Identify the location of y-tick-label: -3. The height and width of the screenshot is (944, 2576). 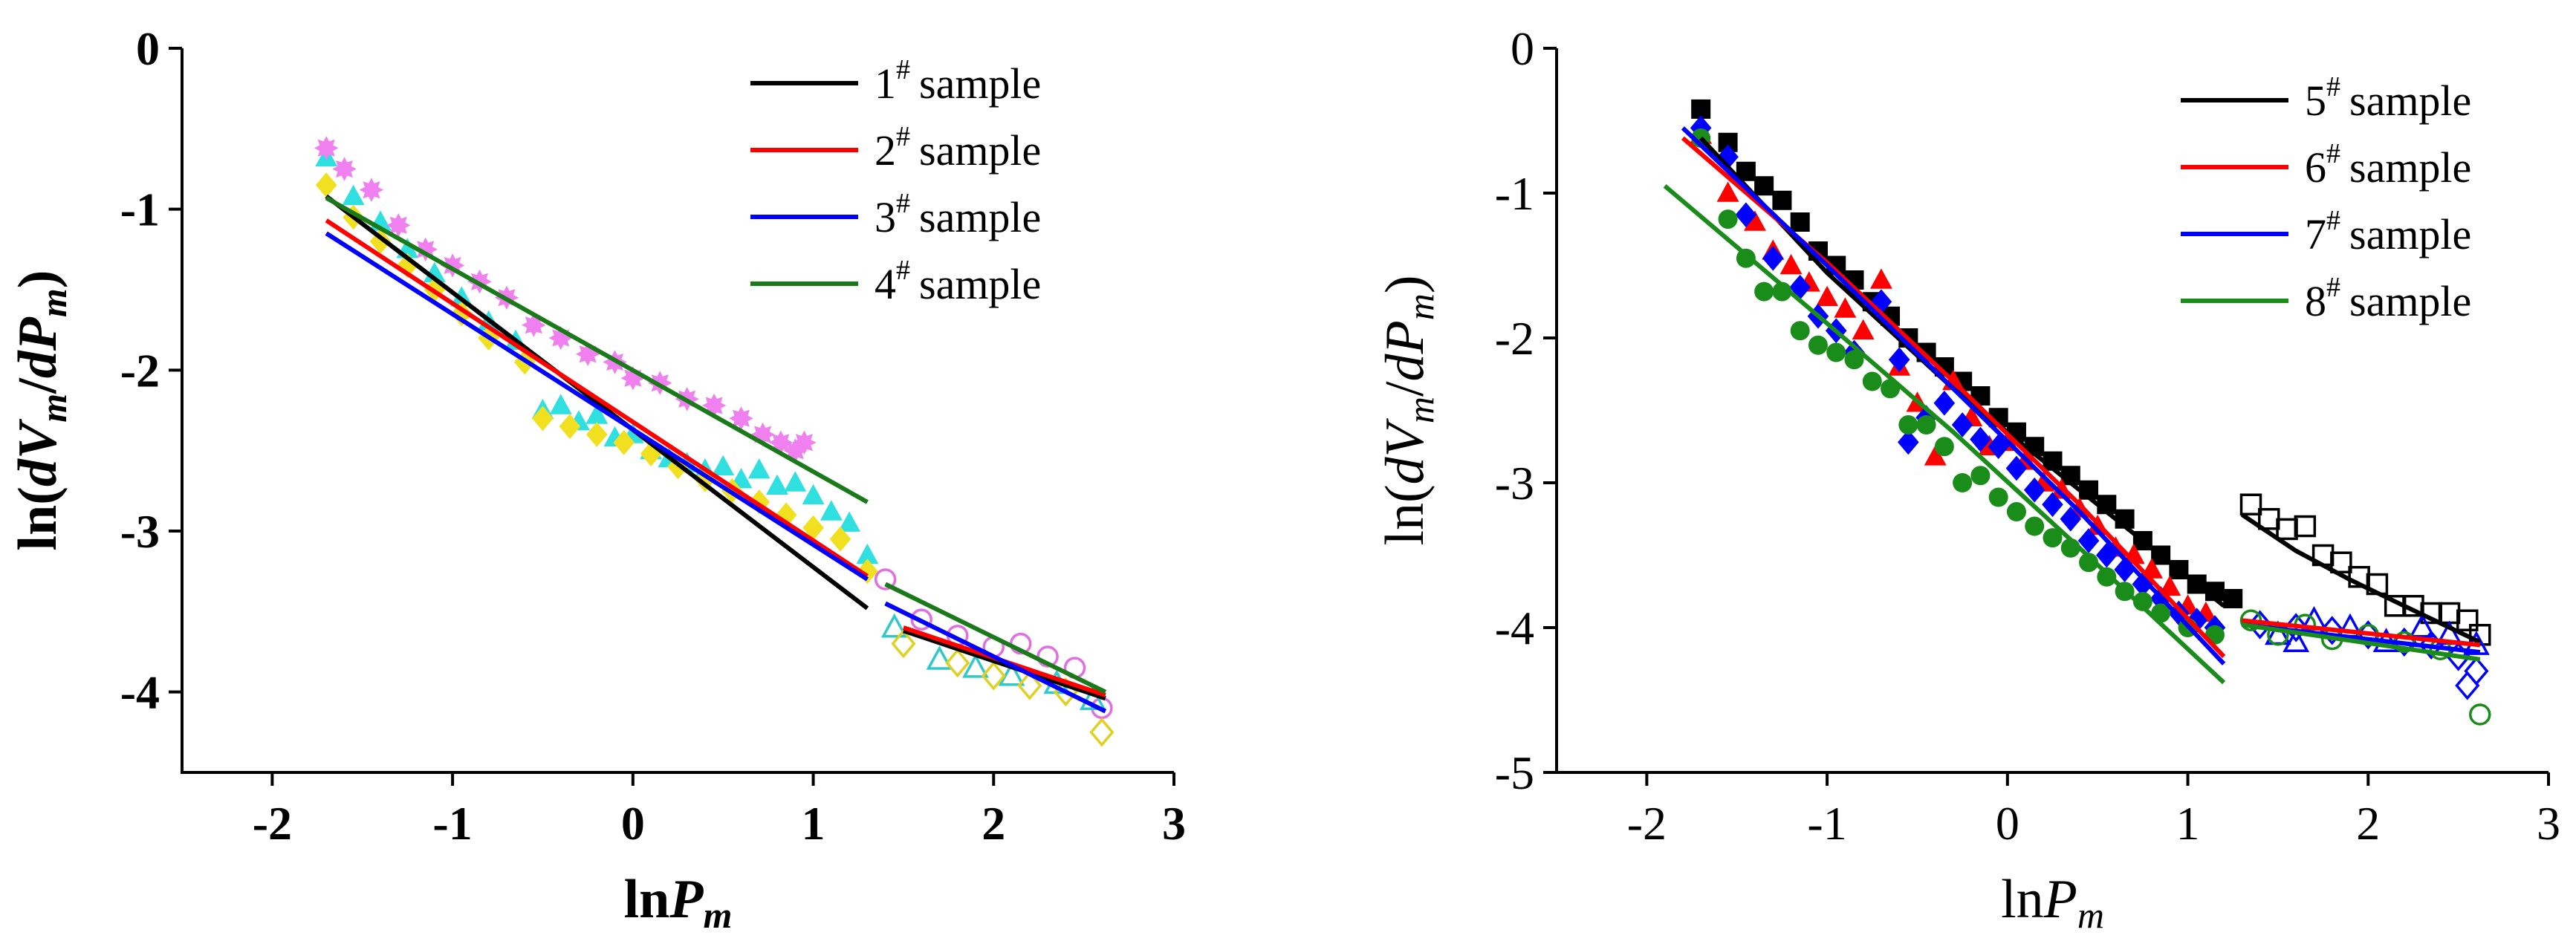
(1514, 483).